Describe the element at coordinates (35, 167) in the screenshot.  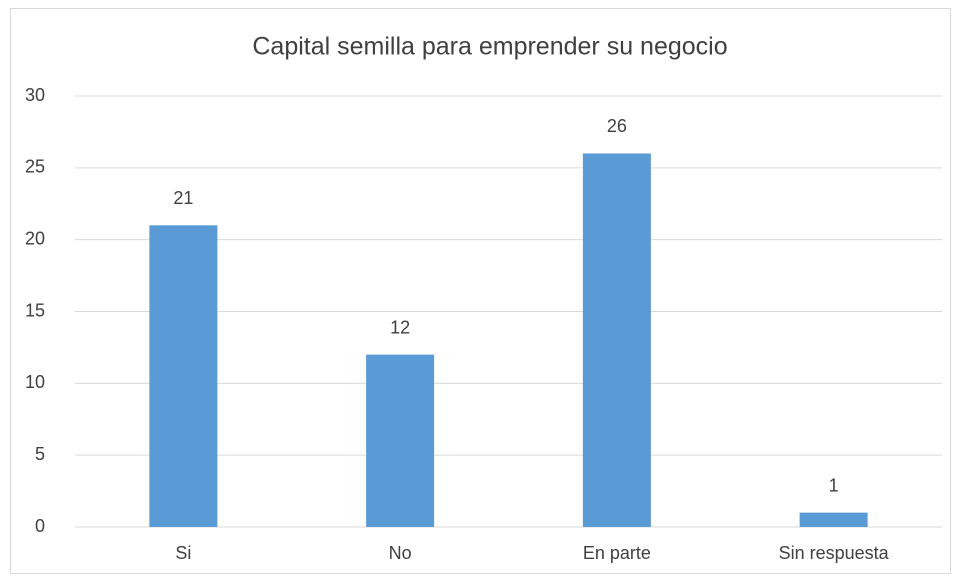
I see `y-tick-label: 25` at that location.